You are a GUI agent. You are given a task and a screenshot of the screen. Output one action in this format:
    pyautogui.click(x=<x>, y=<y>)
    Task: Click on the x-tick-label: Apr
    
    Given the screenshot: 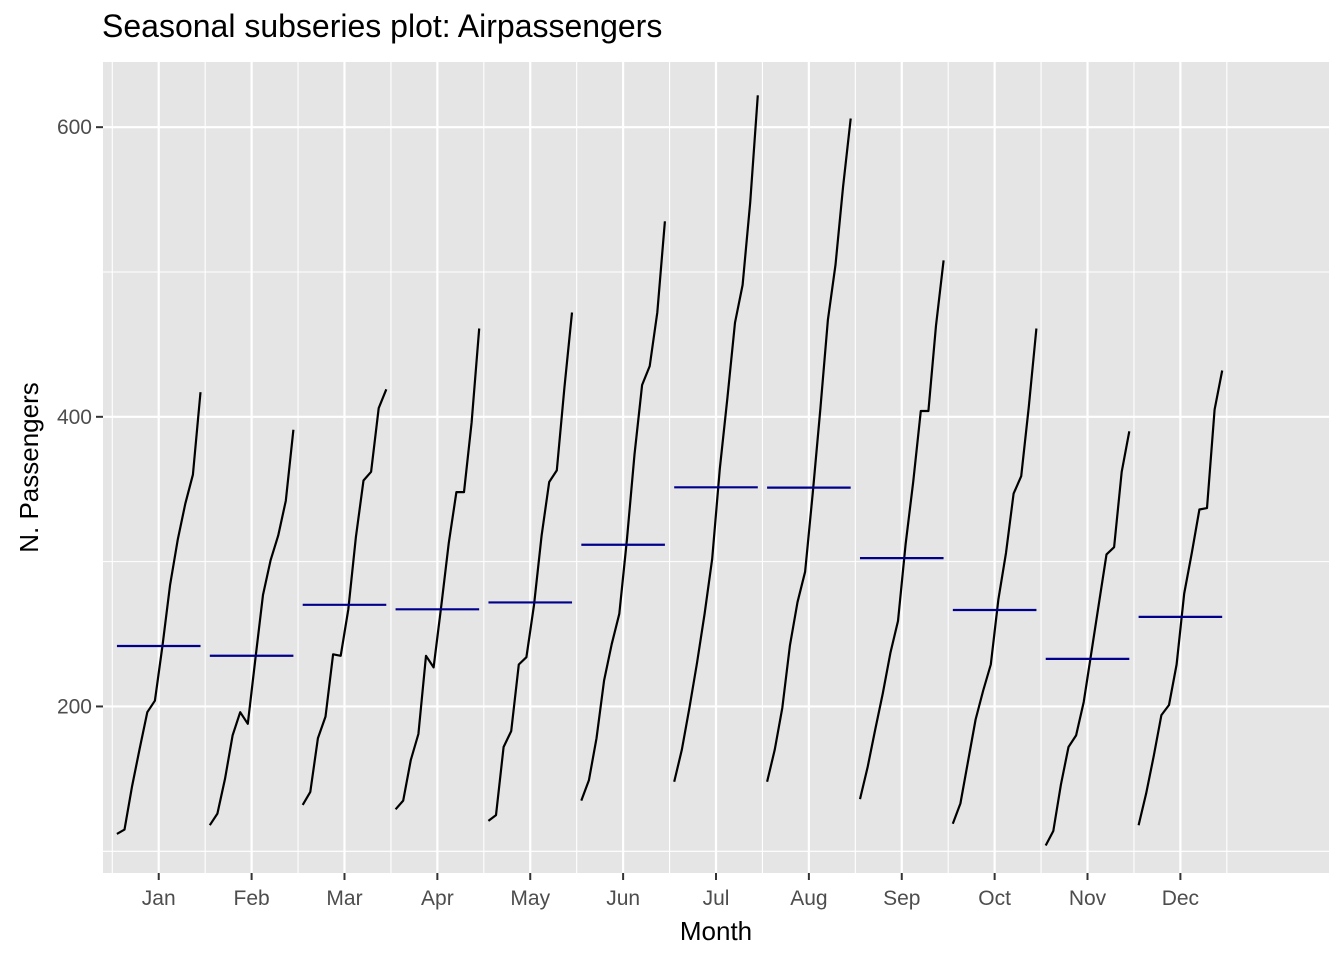 What is the action you would take?
    pyautogui.click(x=437, y=898)
    